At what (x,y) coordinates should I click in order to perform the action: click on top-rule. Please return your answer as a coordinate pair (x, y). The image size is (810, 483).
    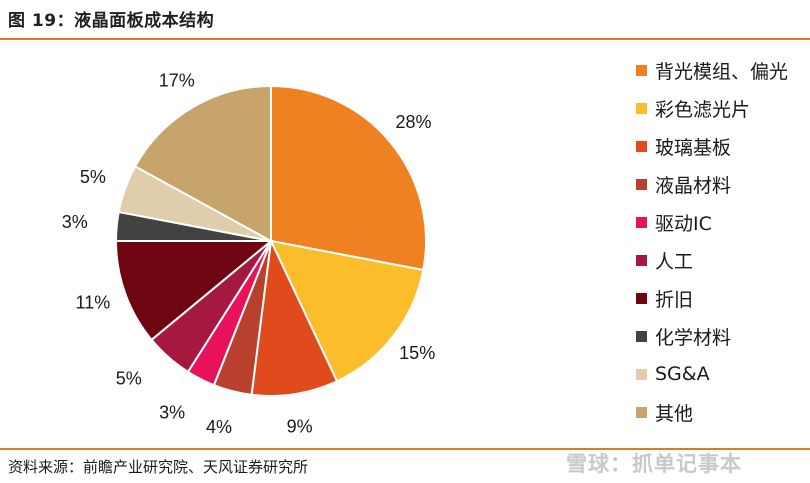
    Looking at the image, I should click on (405, 39).